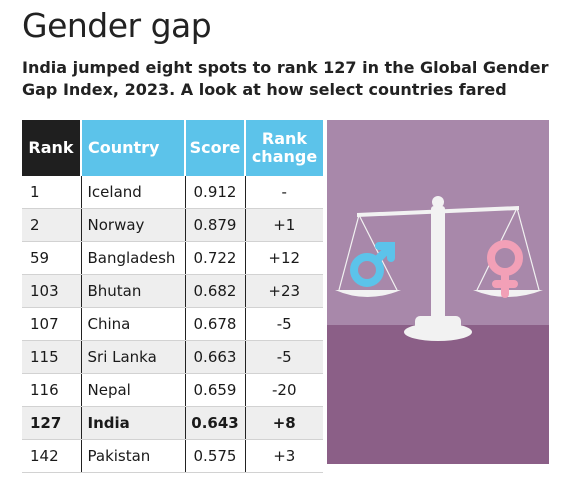  What do you see at coordinates (215, 456) in the screenshot?
I see `score-cell: 0.575` at bounding box center [215, 456].